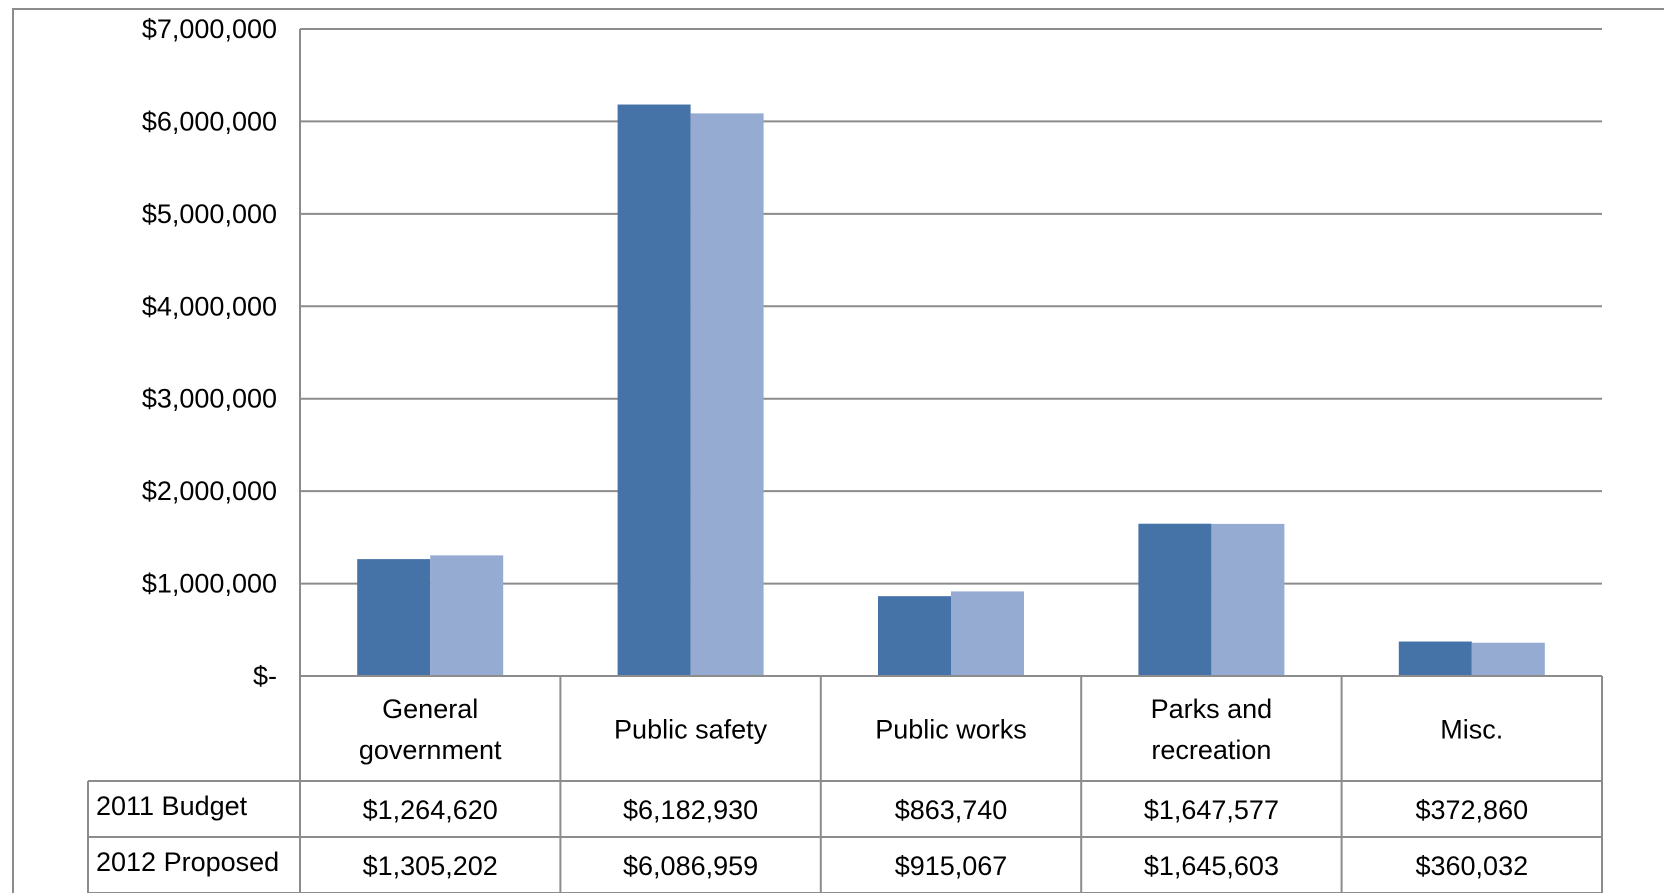  Describe the element at coordinates (430, 810) in the screenshot. I see `data-label: $1,264,620` at that location.